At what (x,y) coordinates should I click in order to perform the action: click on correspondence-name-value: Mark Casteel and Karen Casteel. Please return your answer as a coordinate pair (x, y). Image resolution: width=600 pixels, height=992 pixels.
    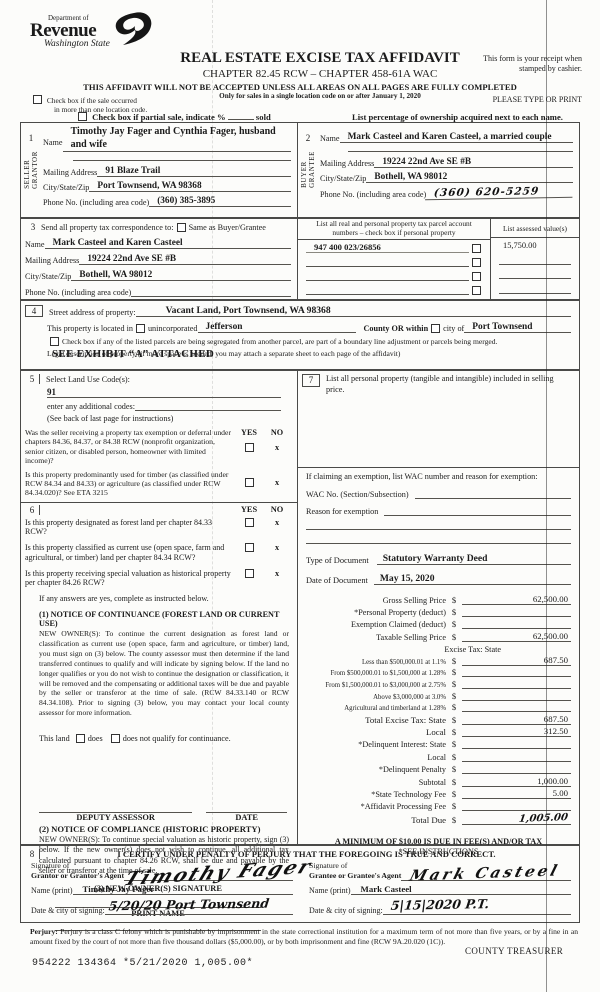
    Looking at the image, I should click on (167, 243).